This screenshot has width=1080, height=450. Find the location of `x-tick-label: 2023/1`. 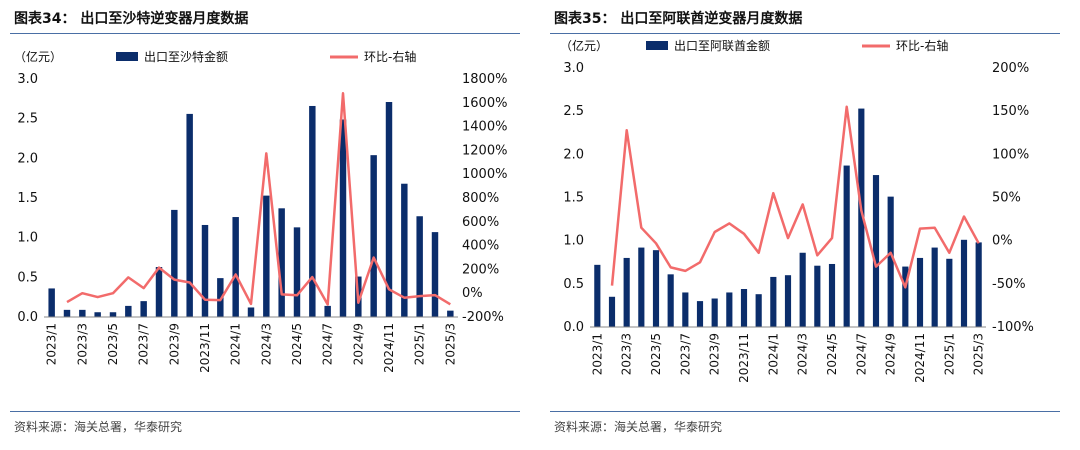

x-tick-label: 2023/1 is located at coordinates (597, 354).